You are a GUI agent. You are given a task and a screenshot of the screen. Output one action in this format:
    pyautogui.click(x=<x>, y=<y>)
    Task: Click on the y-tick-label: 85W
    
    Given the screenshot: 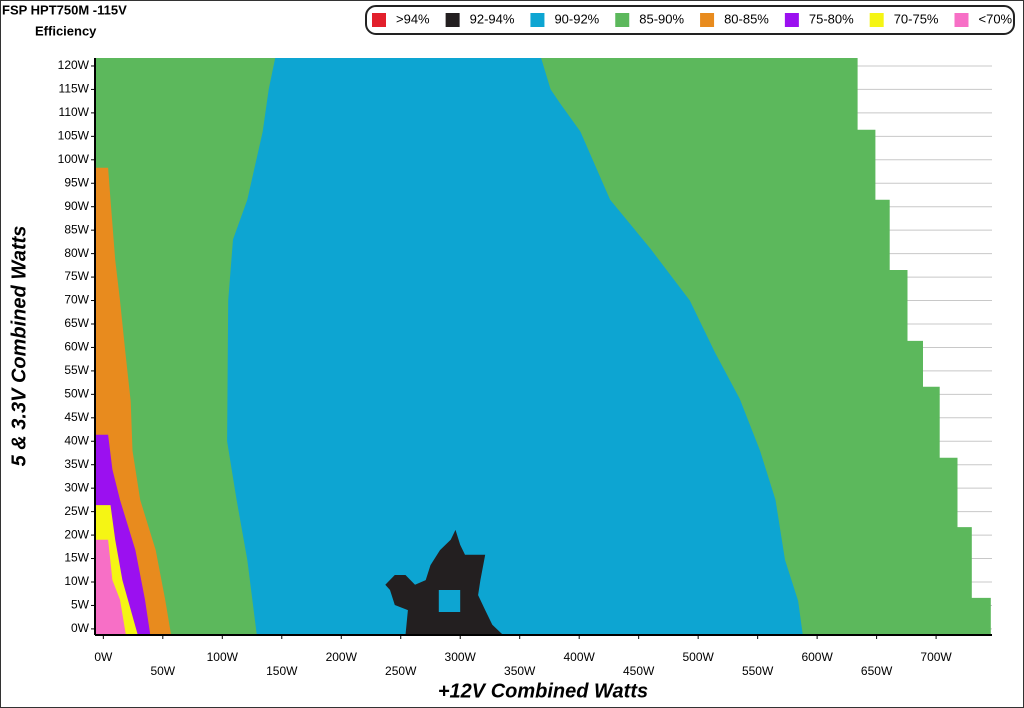 What is the action you would take?
    pyautogui.click(x=76, y=229)
    